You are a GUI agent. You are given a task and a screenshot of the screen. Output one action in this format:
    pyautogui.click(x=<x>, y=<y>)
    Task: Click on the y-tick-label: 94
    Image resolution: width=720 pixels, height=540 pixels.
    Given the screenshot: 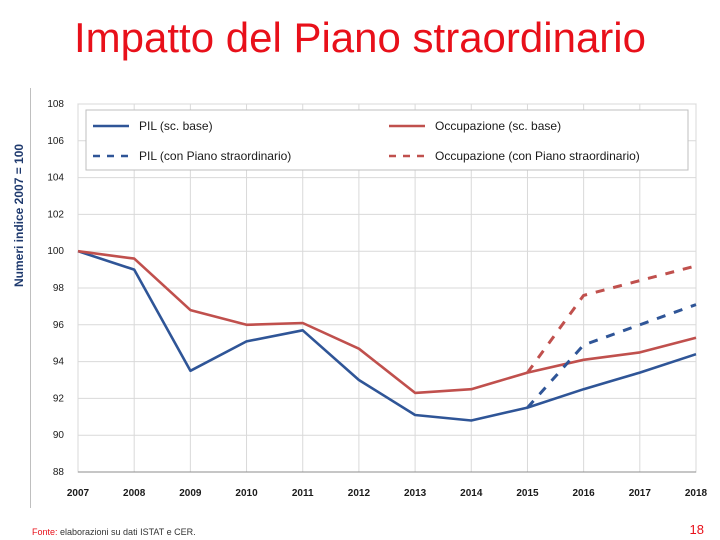 What is the action you would take?
    pyautogui.click(x=59, y=362)
    